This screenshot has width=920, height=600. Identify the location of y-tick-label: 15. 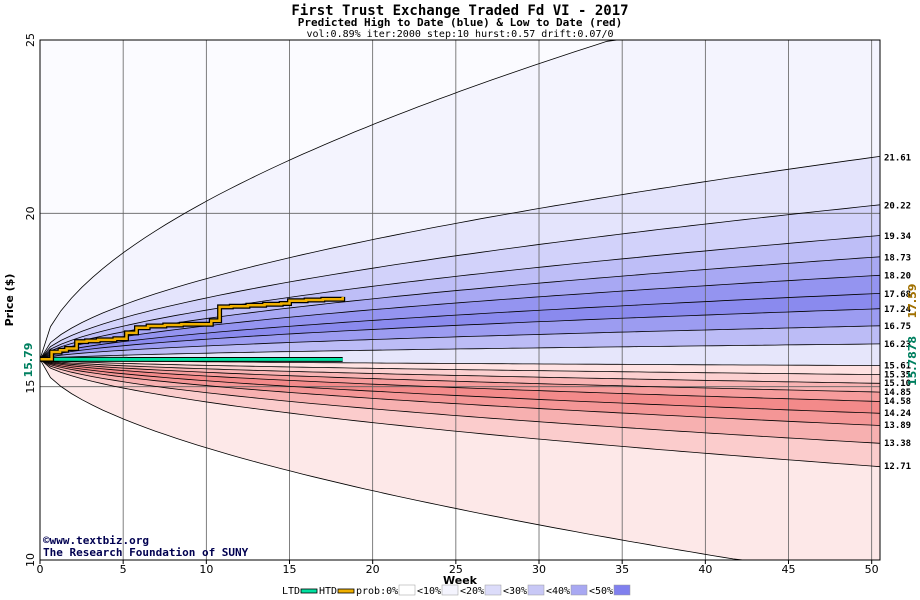
(30, 387).